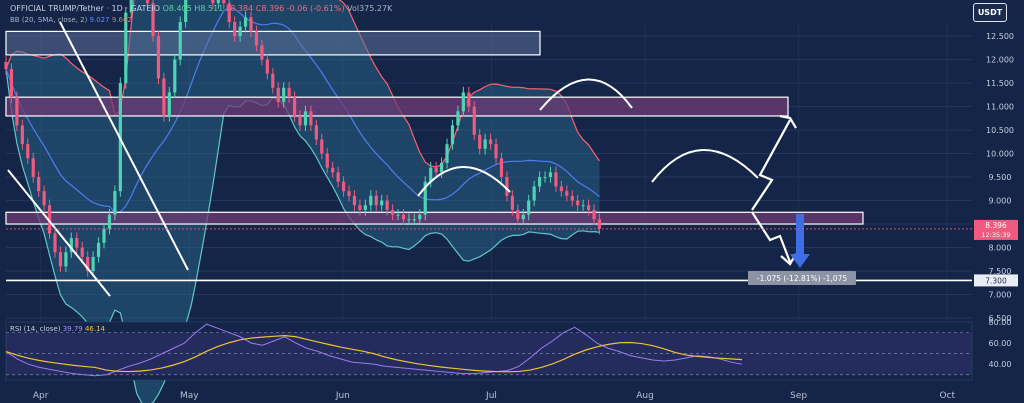 The width and height of the screenshot is (1024, 403). Describe the element at coordinates (35, 329) in the screenshot. I see `rsi-label: RSI (14, close)` at that location.